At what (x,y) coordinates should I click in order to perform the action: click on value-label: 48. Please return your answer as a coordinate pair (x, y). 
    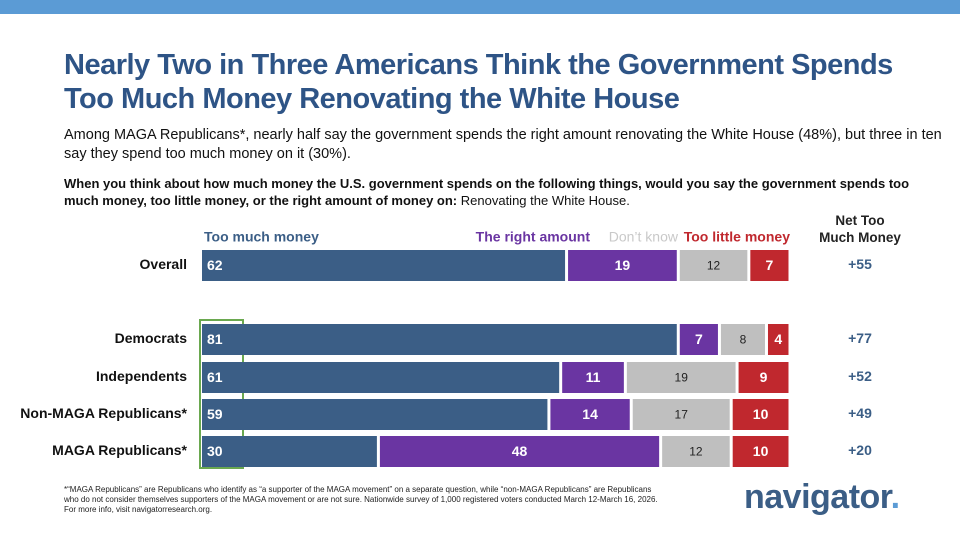
    Looking at the image, I should click on (520, 451).